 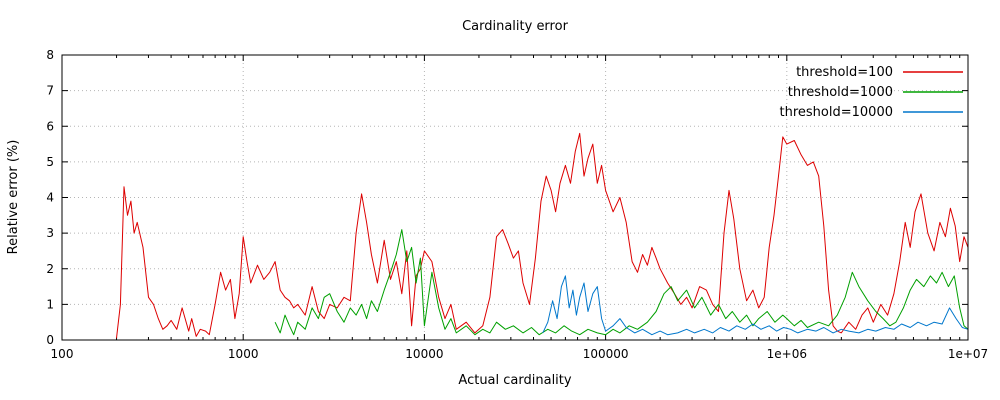 What do you see at coordinates (62, 354) in the screenshot?
I see `x-tick-label: 100` at bounding box center [62, 354].